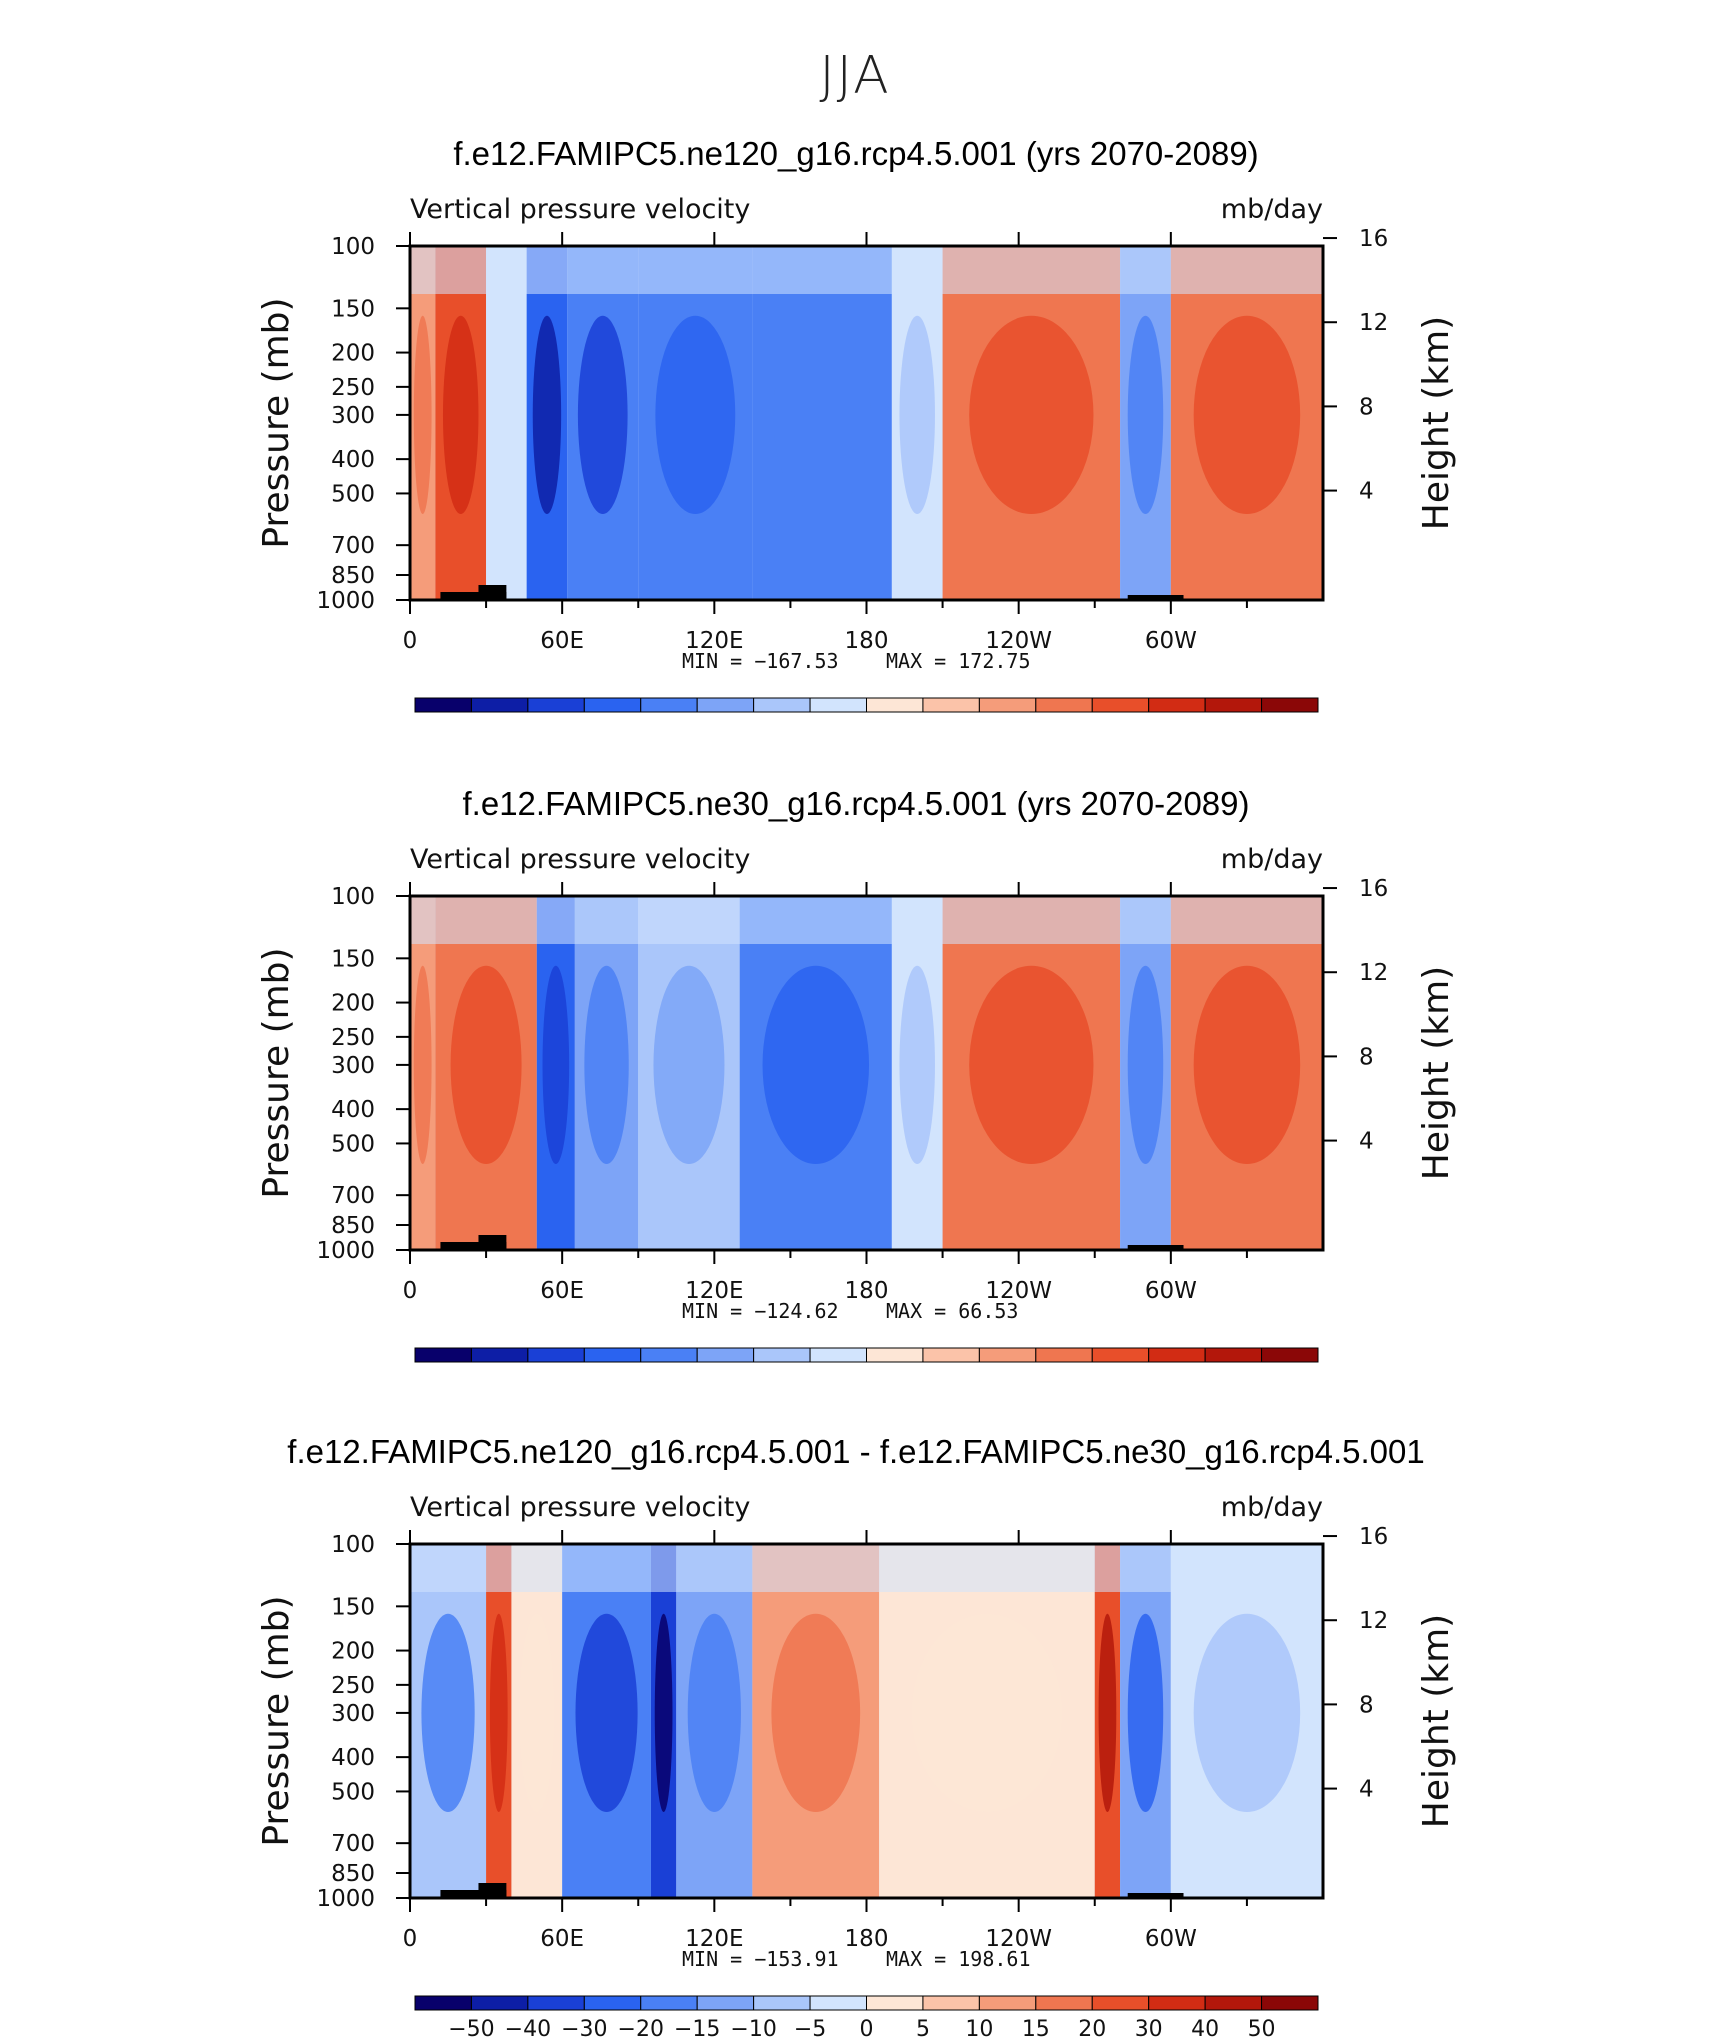 This screenshot has height=2038, width=1710. Describe the element at coordinates (979, 2027) in the screenshot. I see `colorbar-label: 10` at that location.